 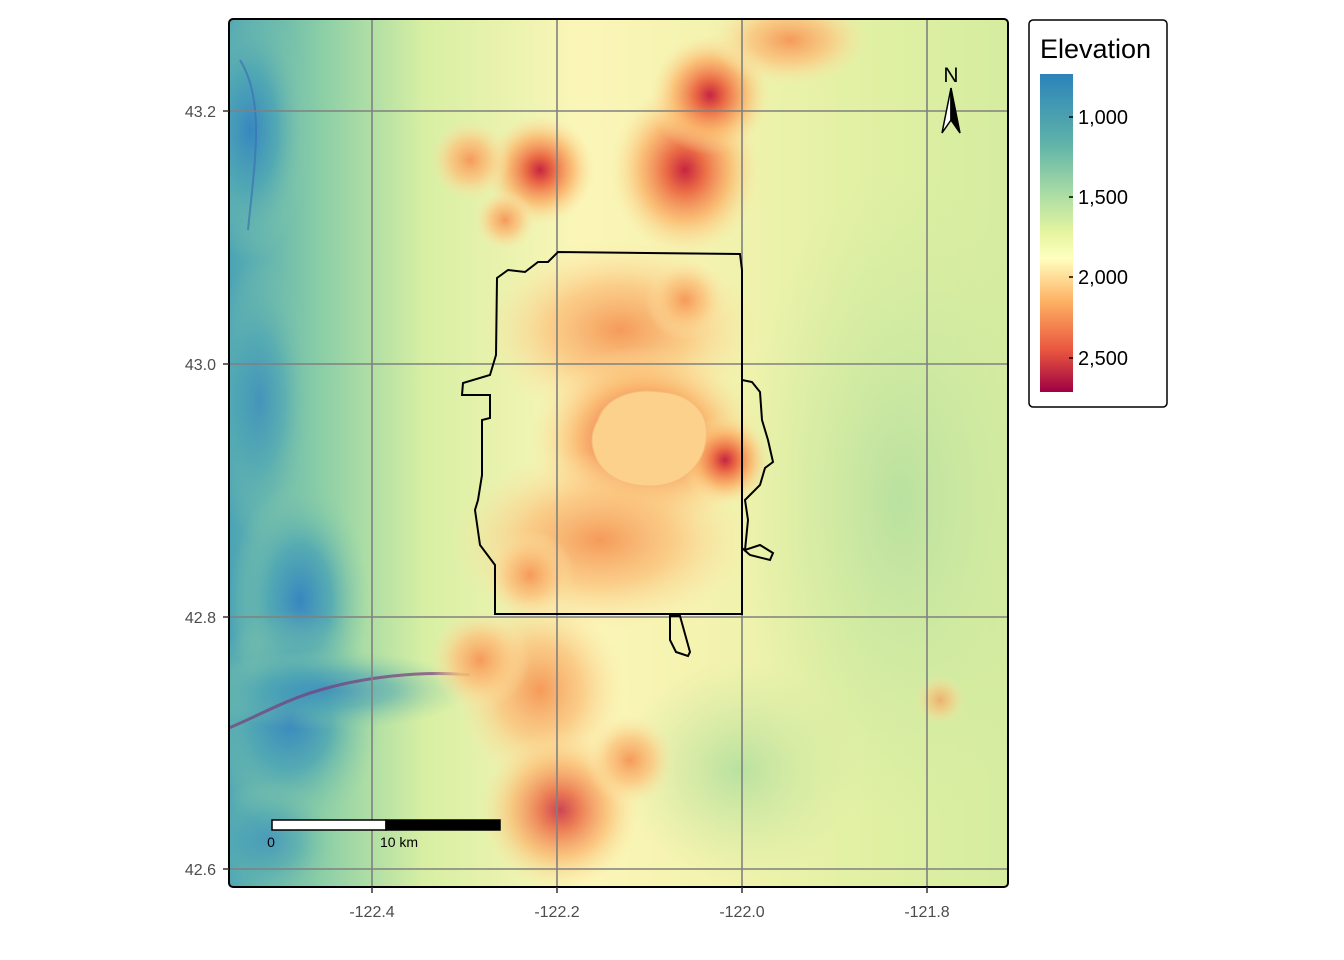 What do you see at coordinates (1103, 359) in the screenshot?
I see `legend-label: 2,500` at bounding box center [1103, 359].